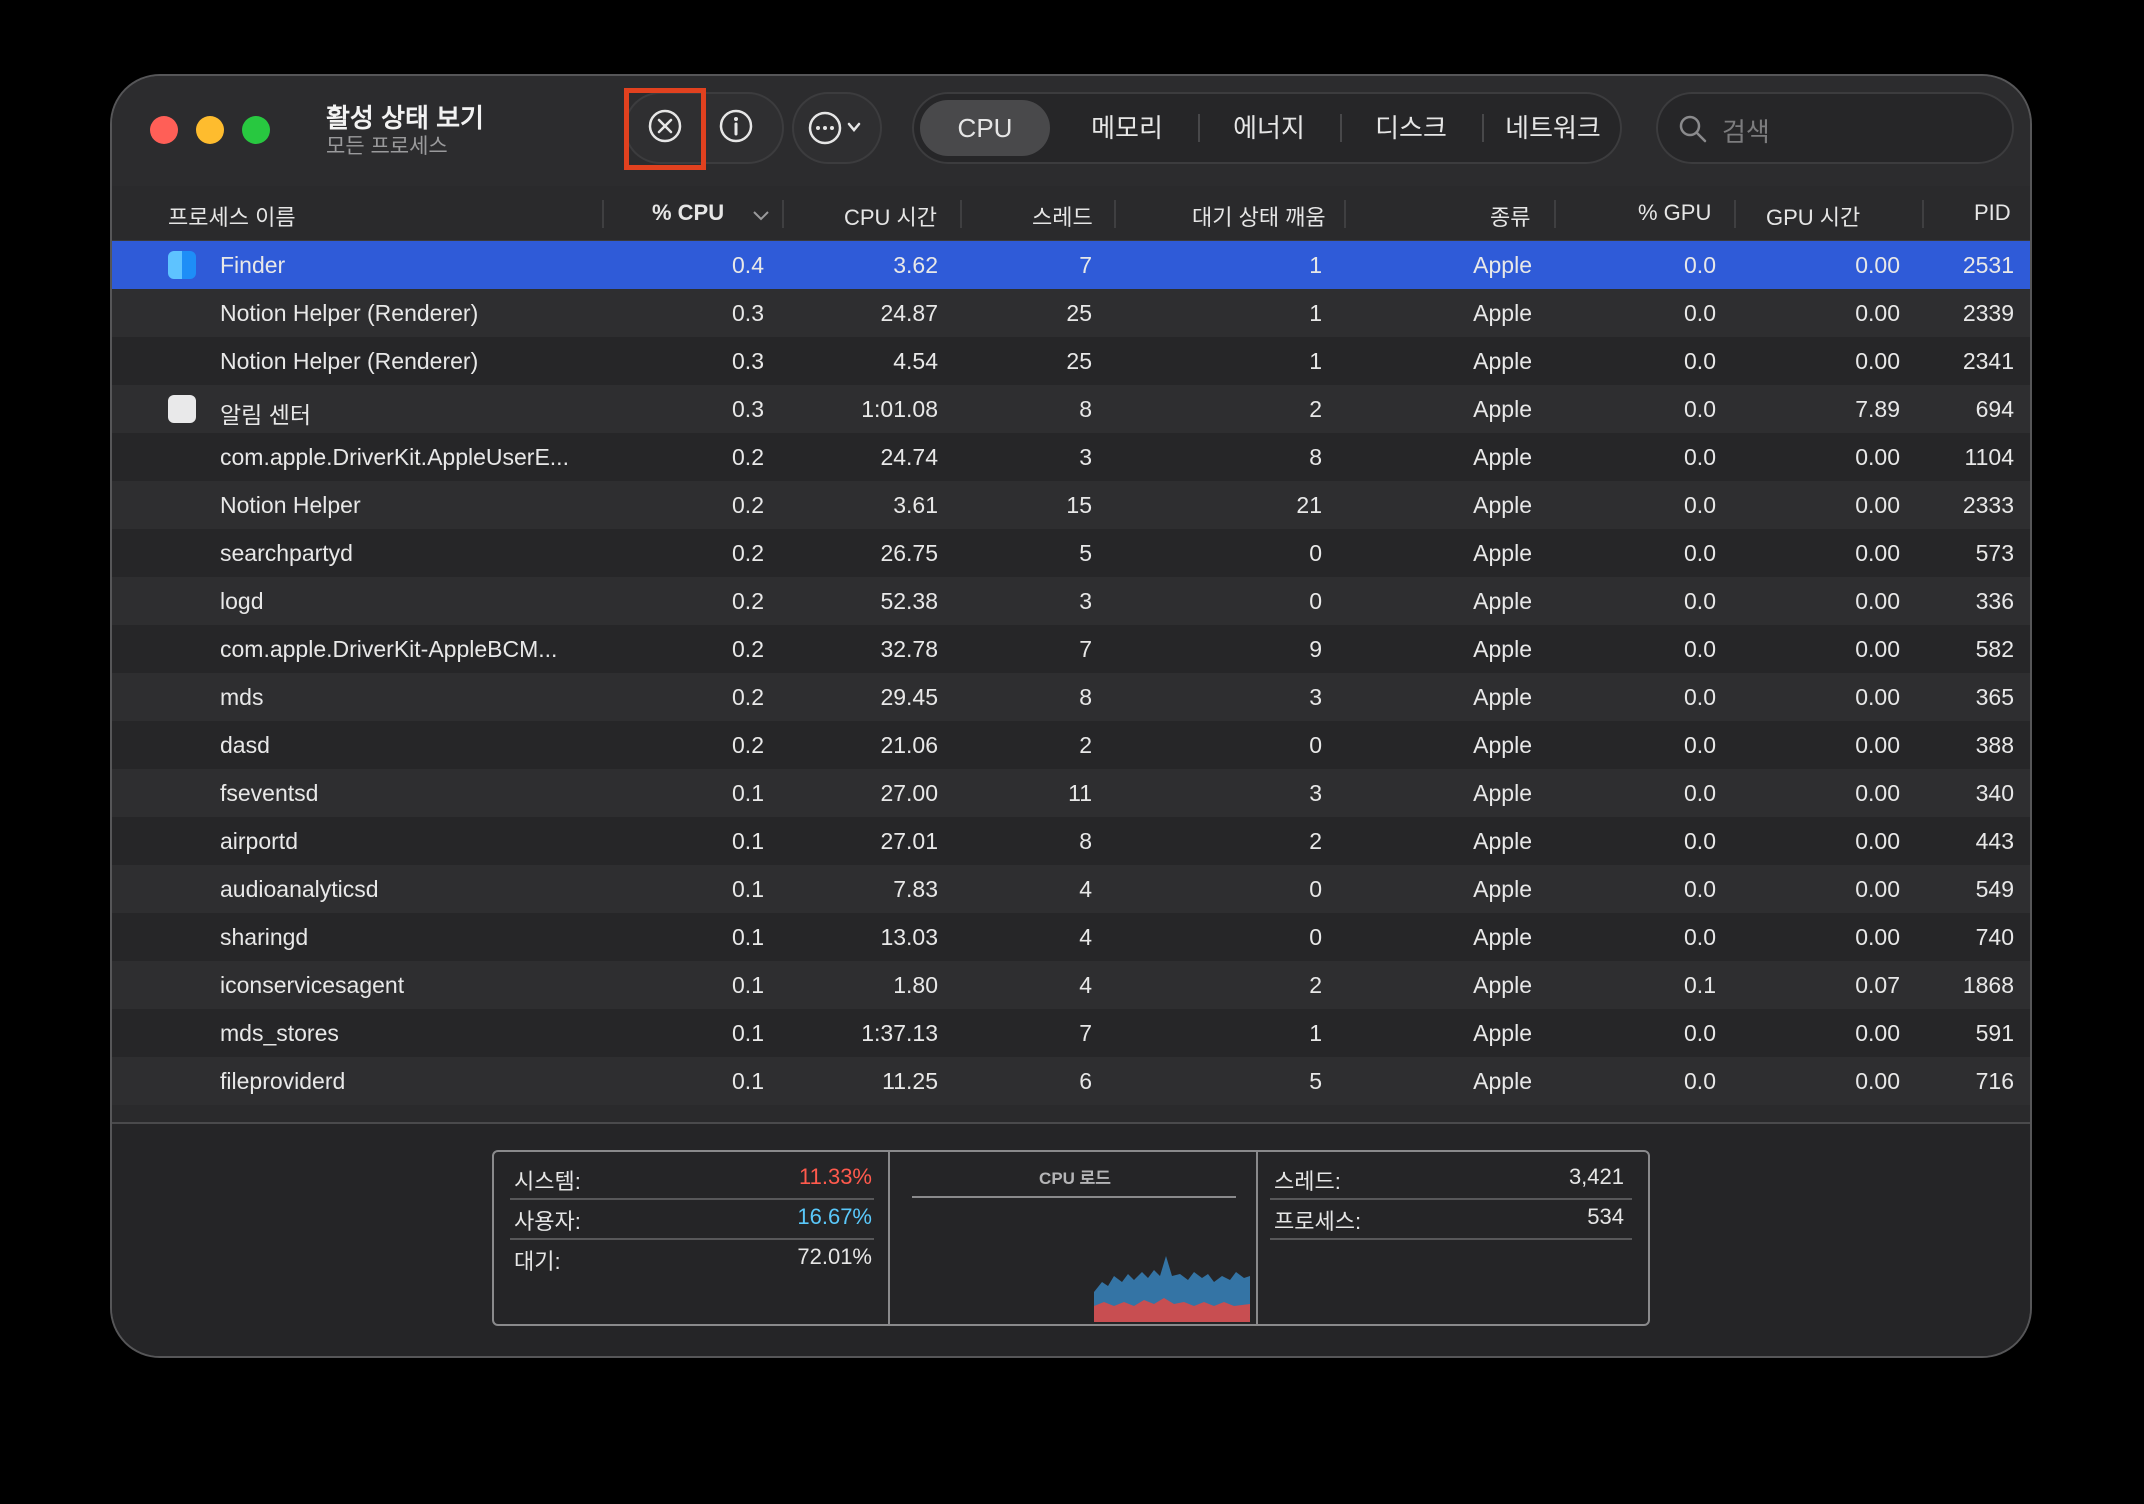 This screenshot has width=2144, height=1504. What do you see at coordinates (1877, 985) in the screenshot?
I see `cell-gpu-time: 0.07` at bounding box center [1877, 985].